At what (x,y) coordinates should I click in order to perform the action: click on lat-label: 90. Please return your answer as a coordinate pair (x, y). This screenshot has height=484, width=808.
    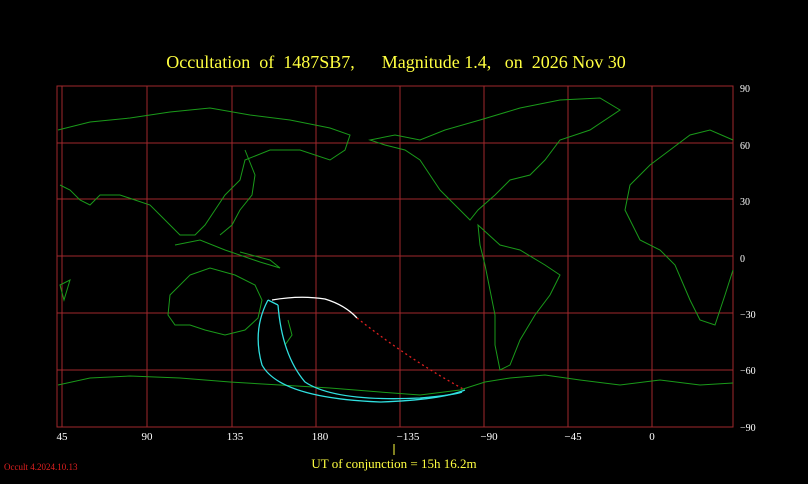
    Looking at the image, I should click on (745, 89).